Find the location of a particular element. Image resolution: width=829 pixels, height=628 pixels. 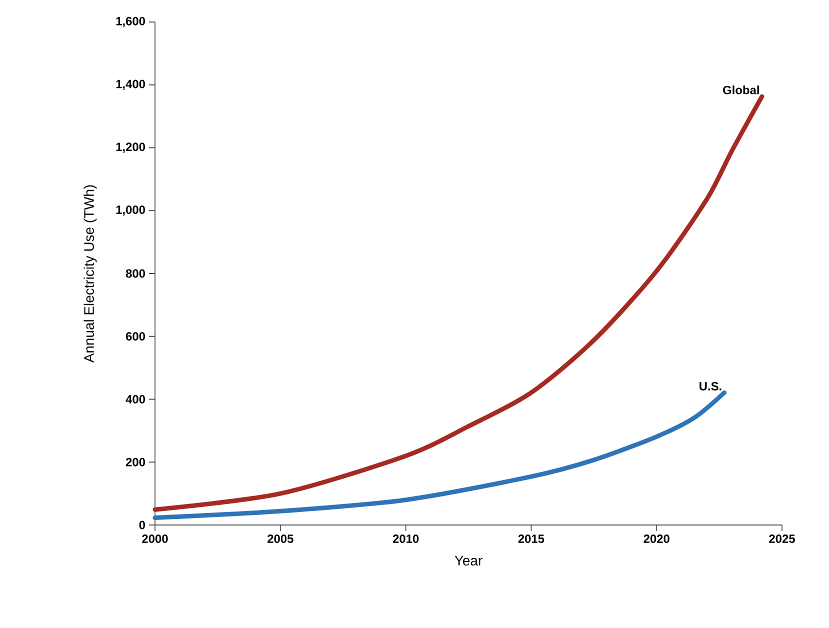

y-tick-label: 600 is located at coordinates (135, 336).